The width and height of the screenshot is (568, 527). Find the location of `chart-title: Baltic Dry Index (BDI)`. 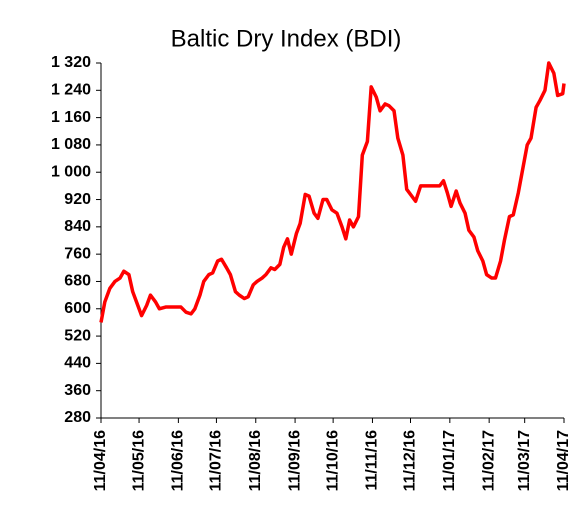

chart-title: Baltic Dry Index (BDI) is located at coordinates (286, 38).